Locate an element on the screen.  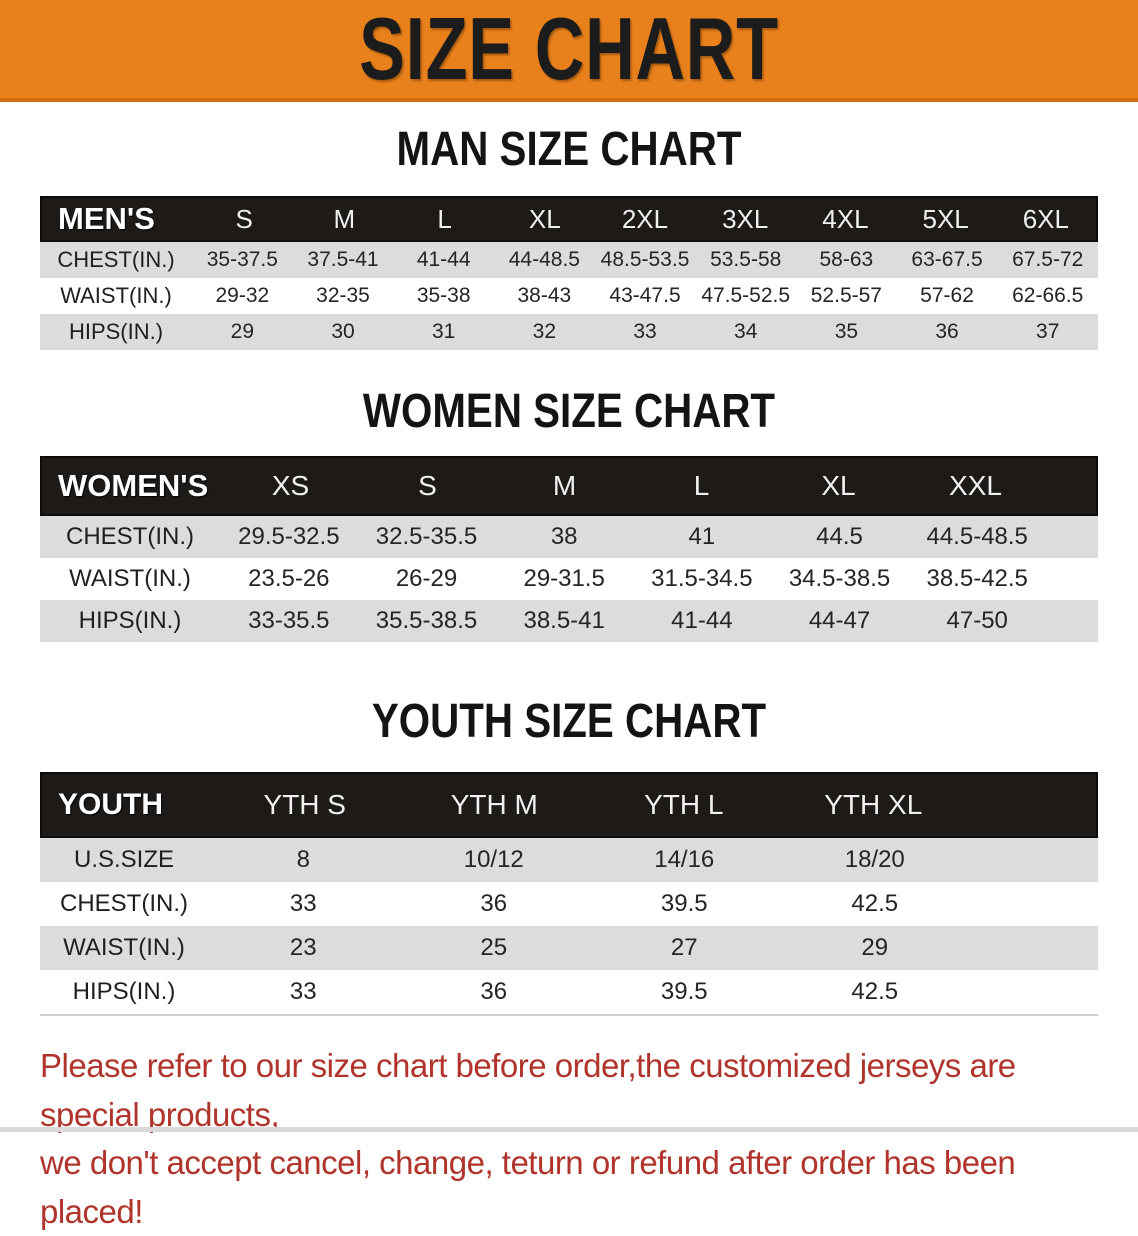
size-cell: 41 is located at coordinates (702, 536).